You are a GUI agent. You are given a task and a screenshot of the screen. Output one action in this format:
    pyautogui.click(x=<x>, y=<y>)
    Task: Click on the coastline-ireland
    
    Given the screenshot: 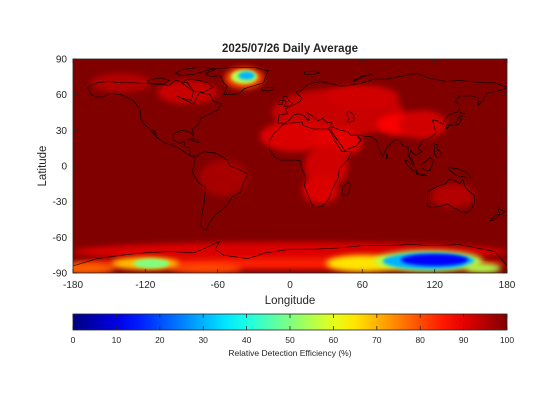 What is the action you would take?
    pyautogui.click(x=280, y=102)
    